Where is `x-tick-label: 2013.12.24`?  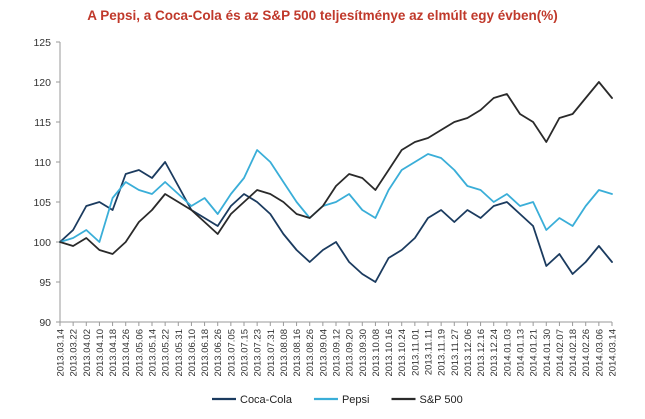
x-tick-label: 2013.12.24 is located at coordinates (494, 353).